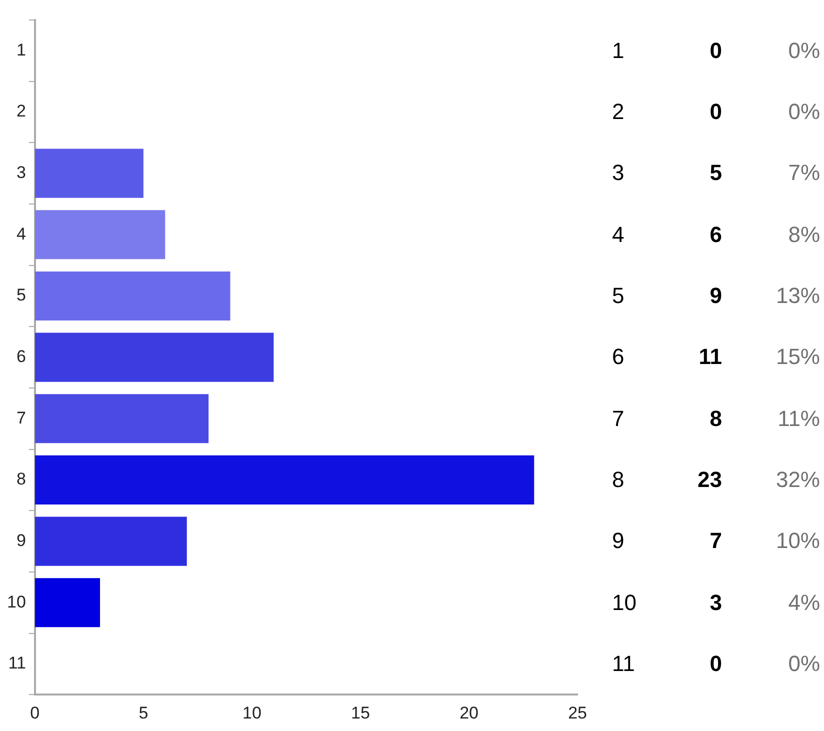 The image size is (824, 731). I want to click on y-tick-label: 8, so click(21, 479).